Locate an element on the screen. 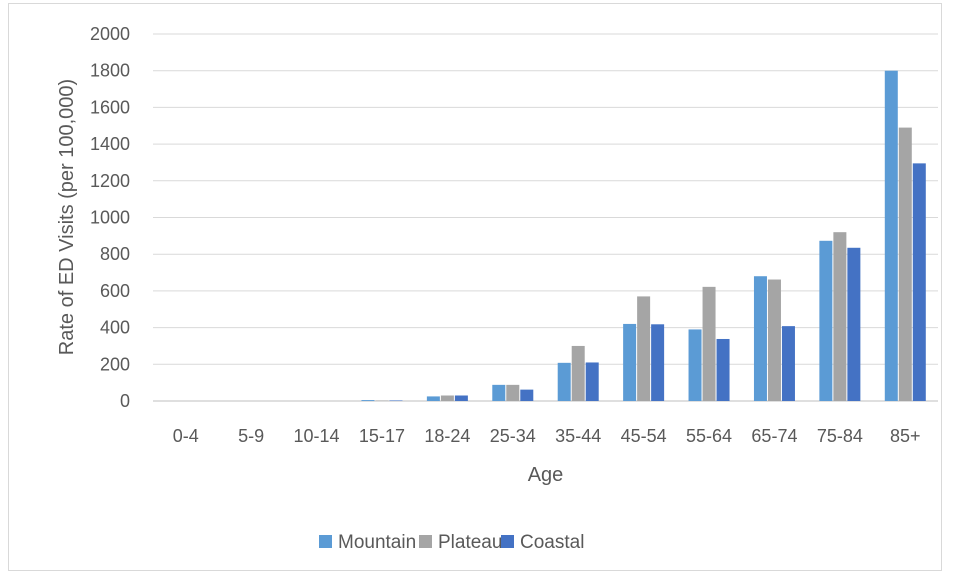 The image size is (954, 578). legend-label-plateau: Plateau is located at coordinates (470, 542).